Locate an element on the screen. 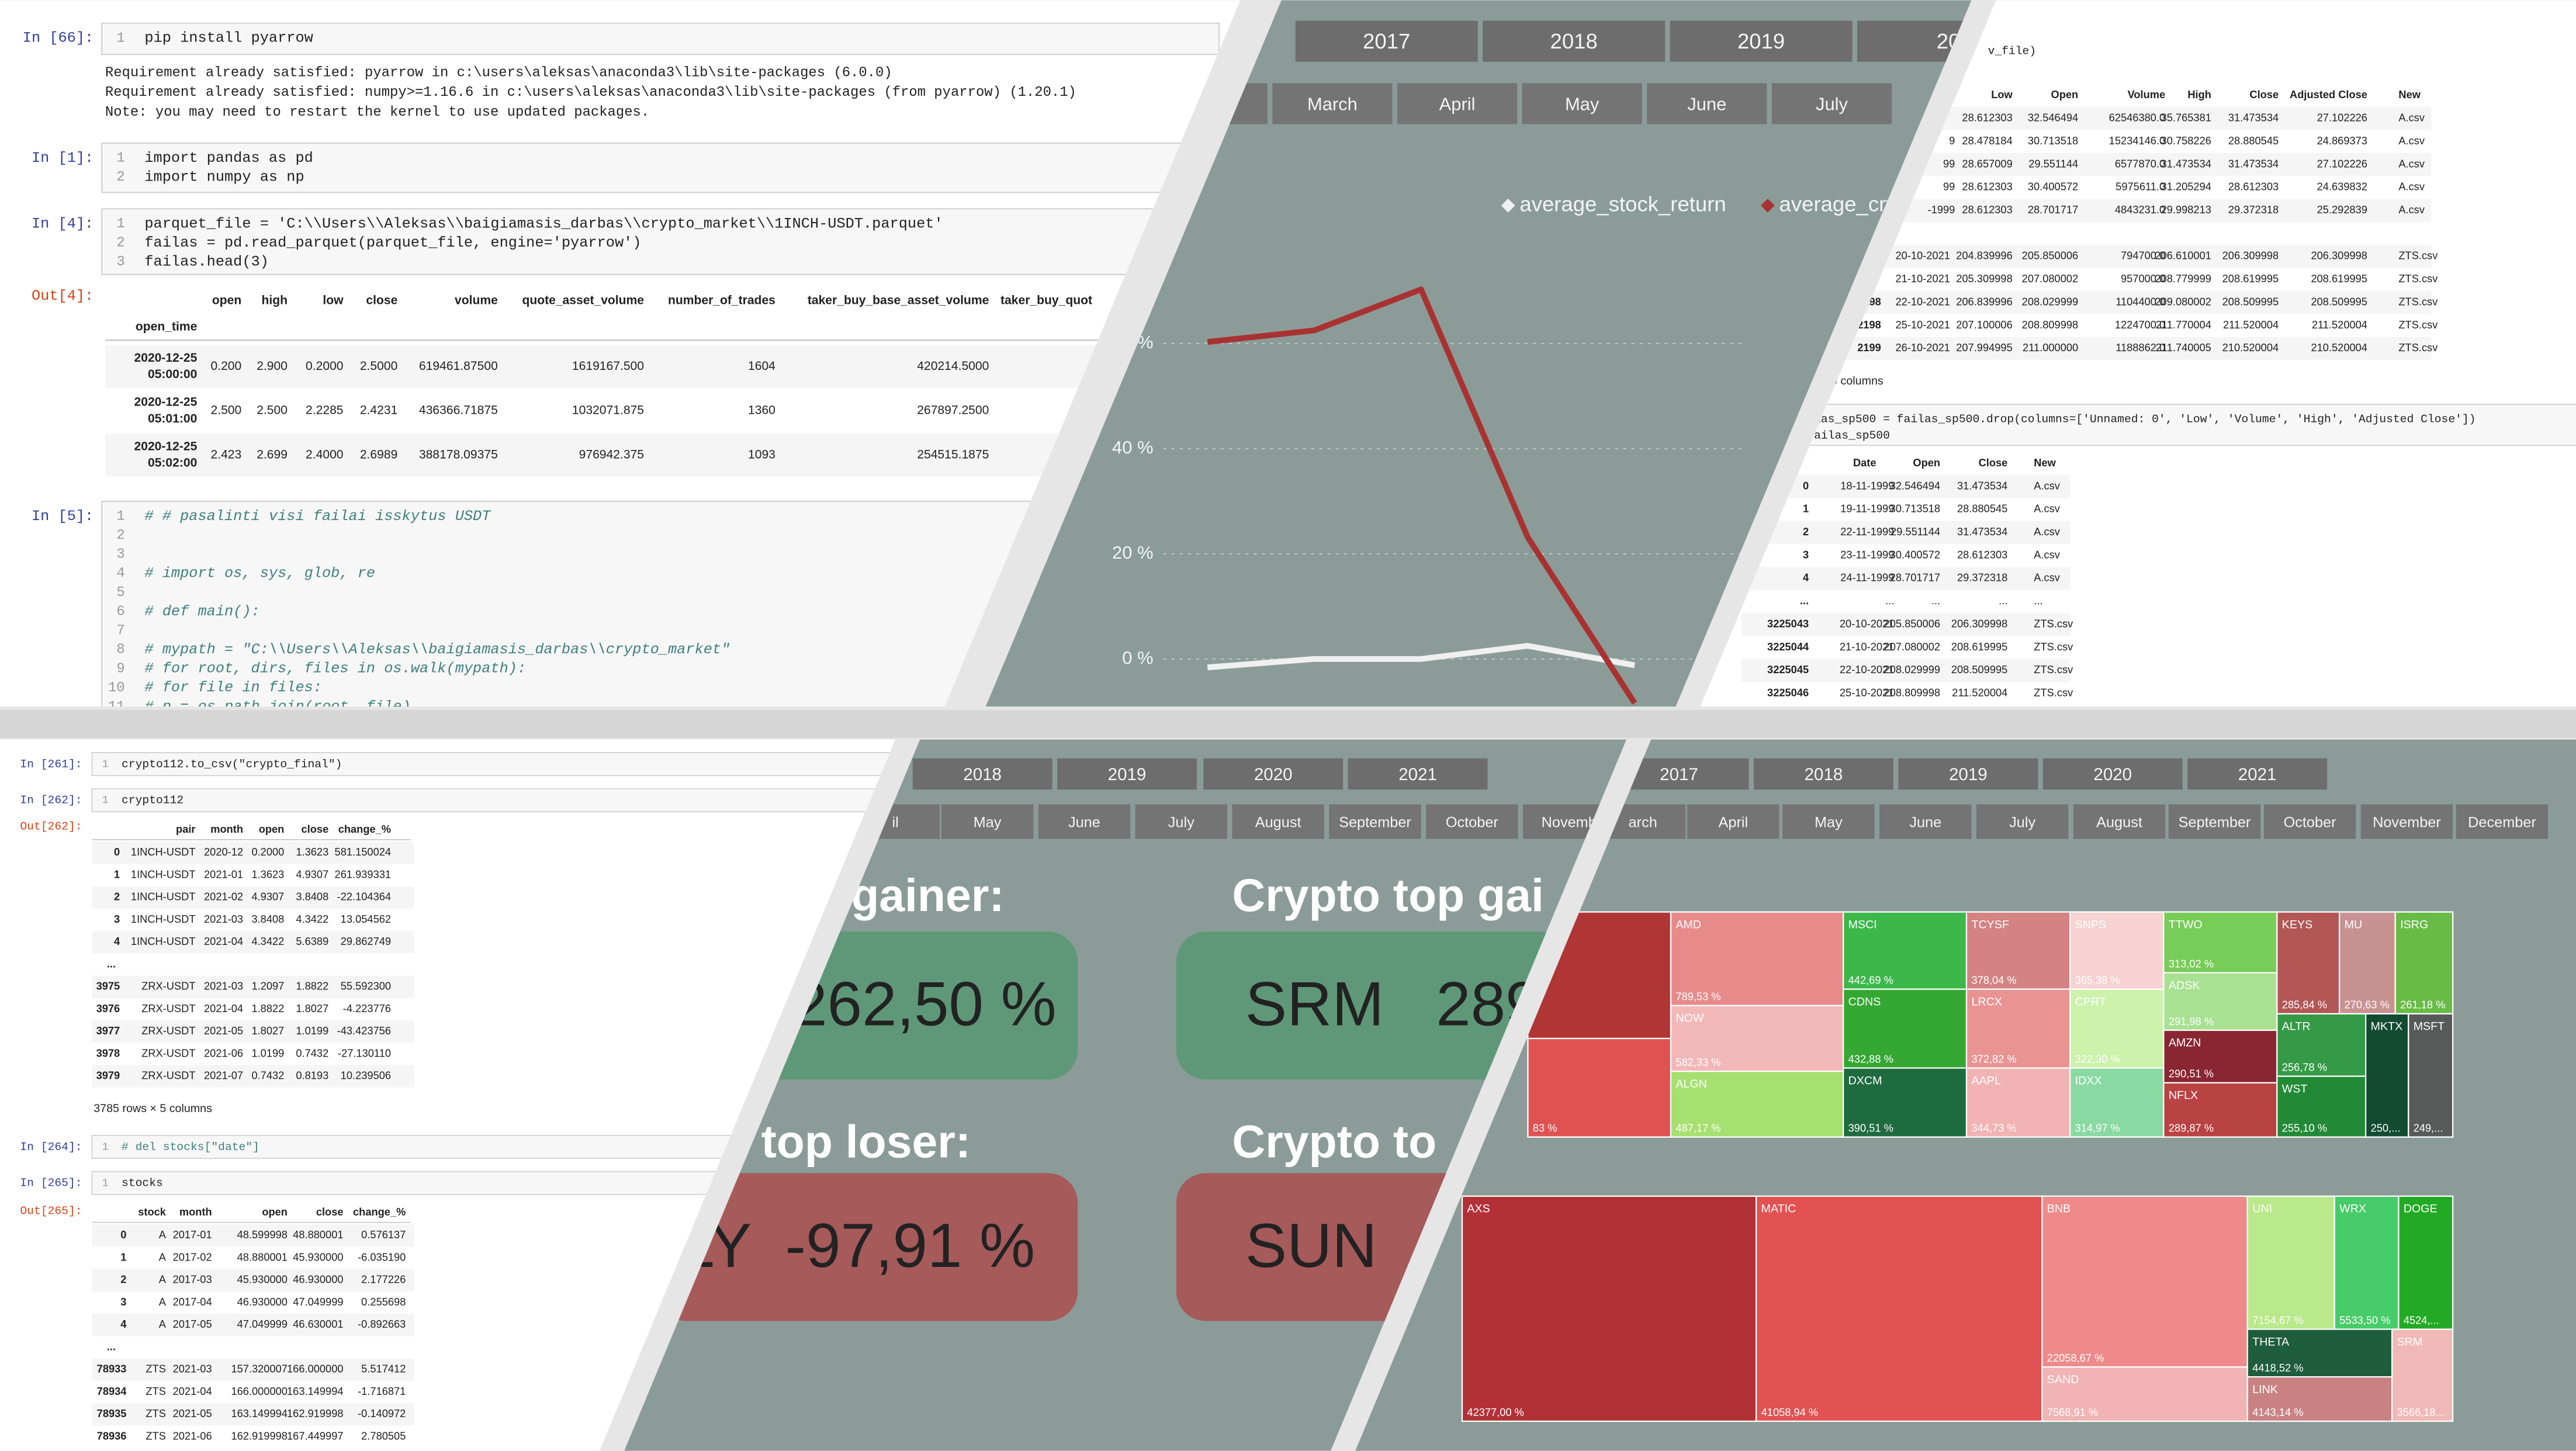 The image size is (2576, 1451). table-cell: ZTS is located at coordinates (155, 1369).